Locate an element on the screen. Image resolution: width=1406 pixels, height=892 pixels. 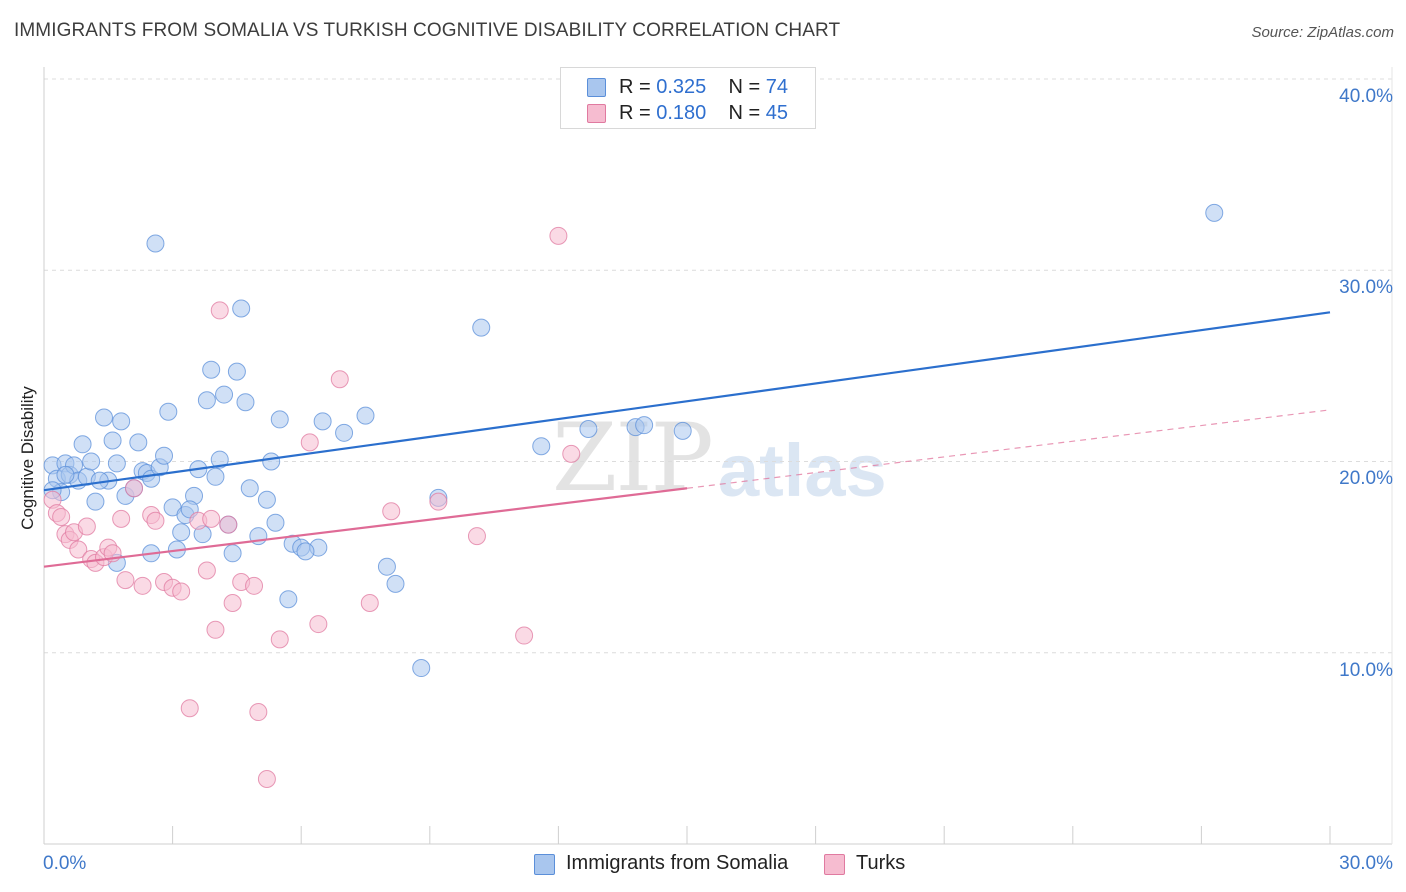
legend-r-label-somalia: R = is located at coordinates (638, 87).